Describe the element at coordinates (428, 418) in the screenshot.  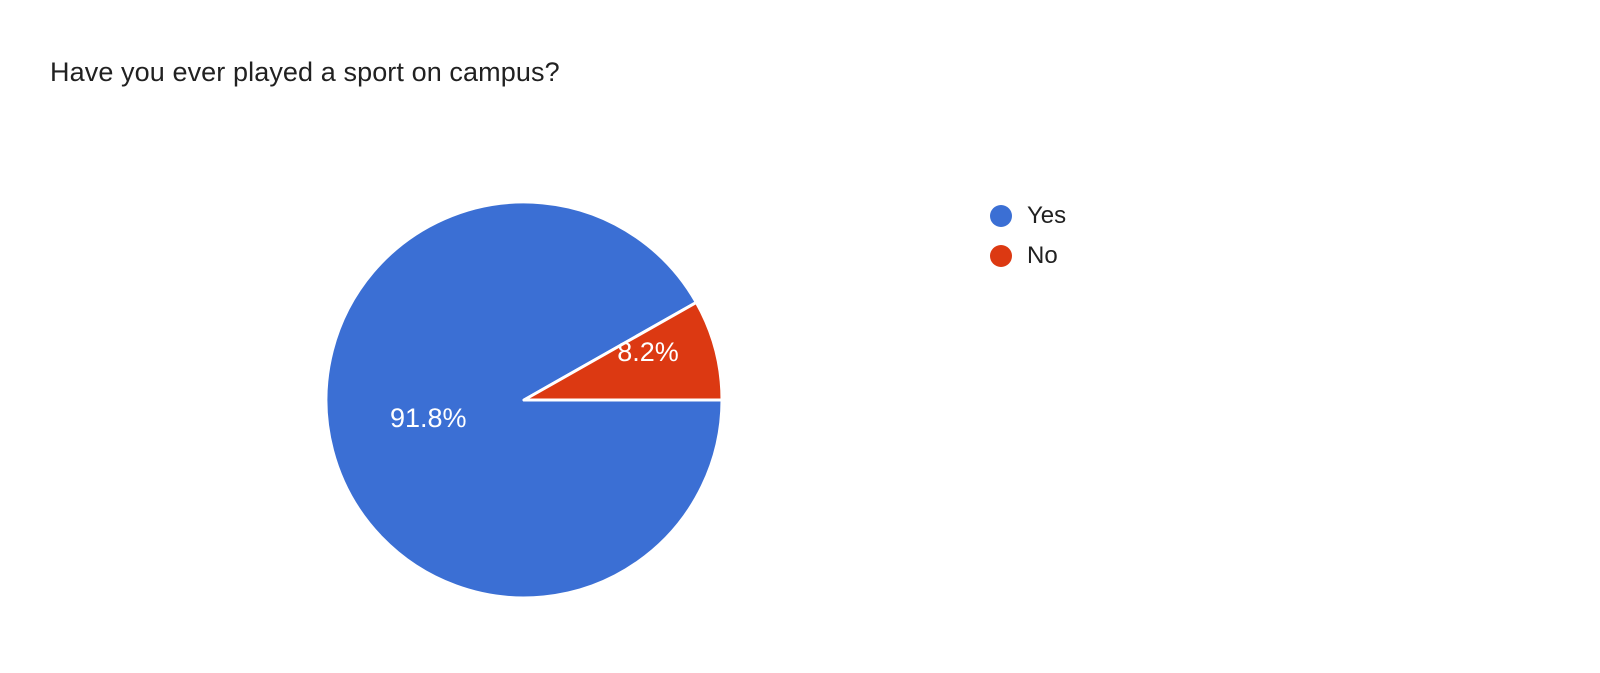
I see `pie-slice-label-yes: 91.8%` at that location.